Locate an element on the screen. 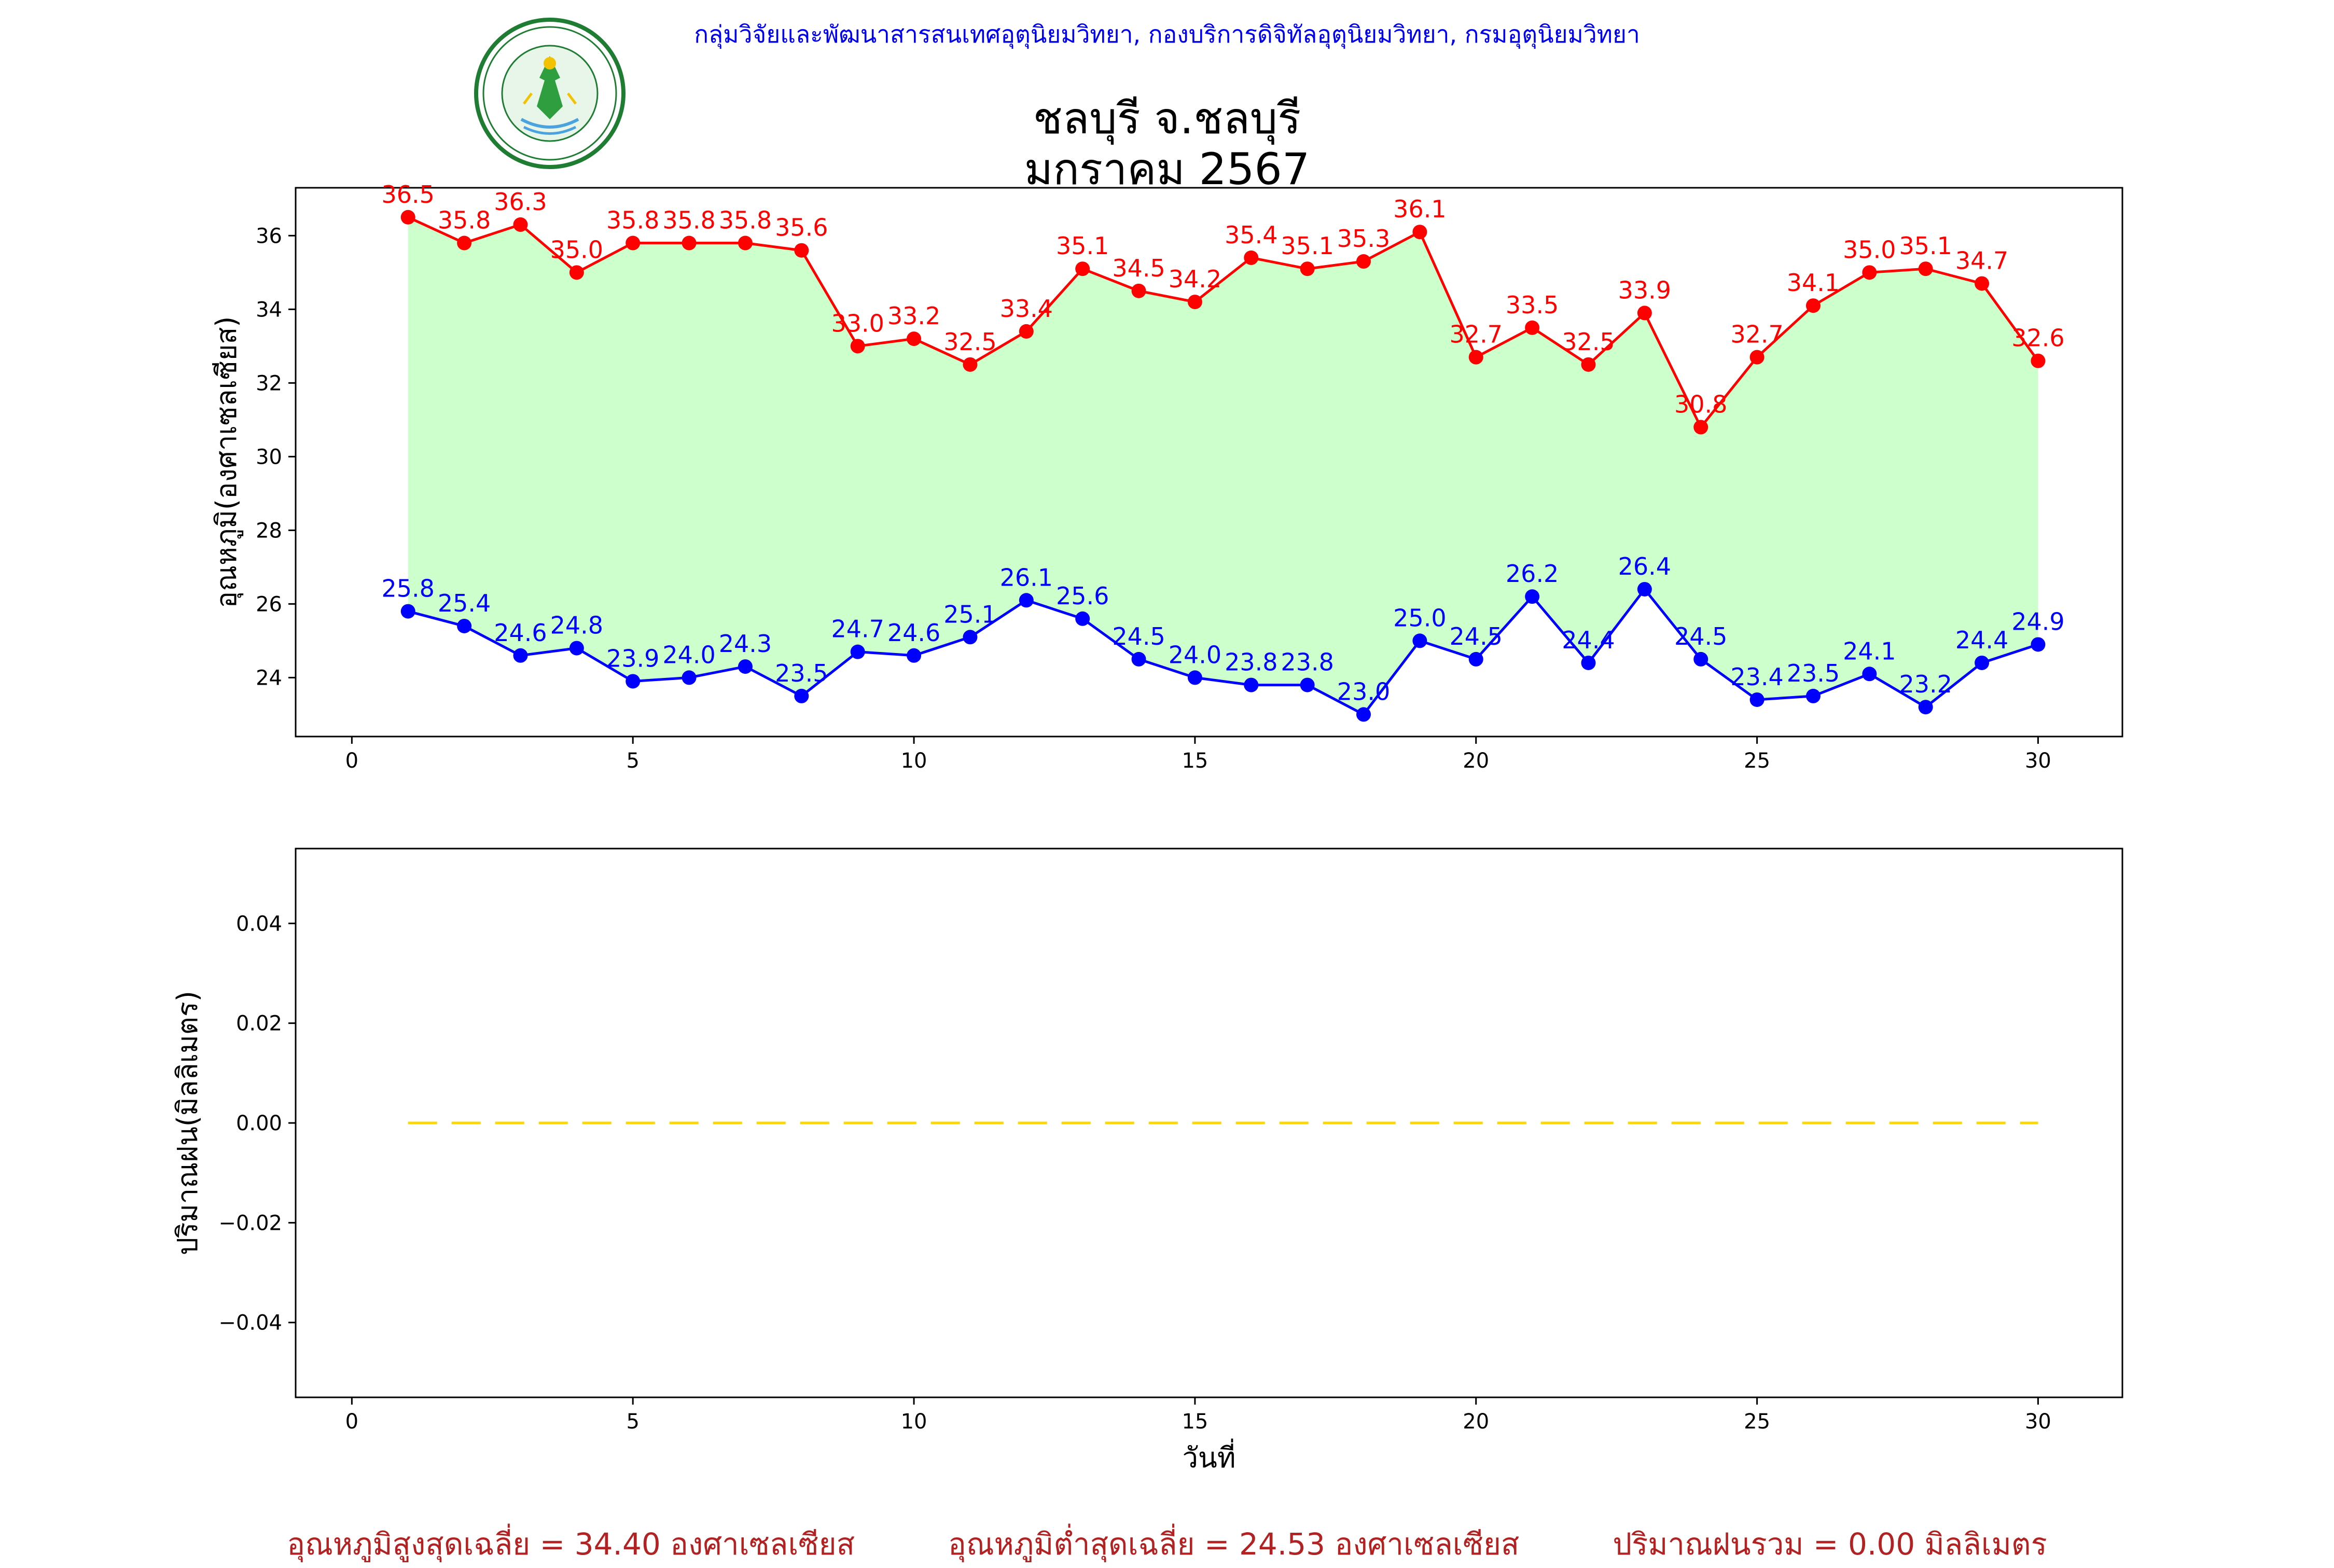  data-label: 23.2 is located at coordinates (1926, 684).